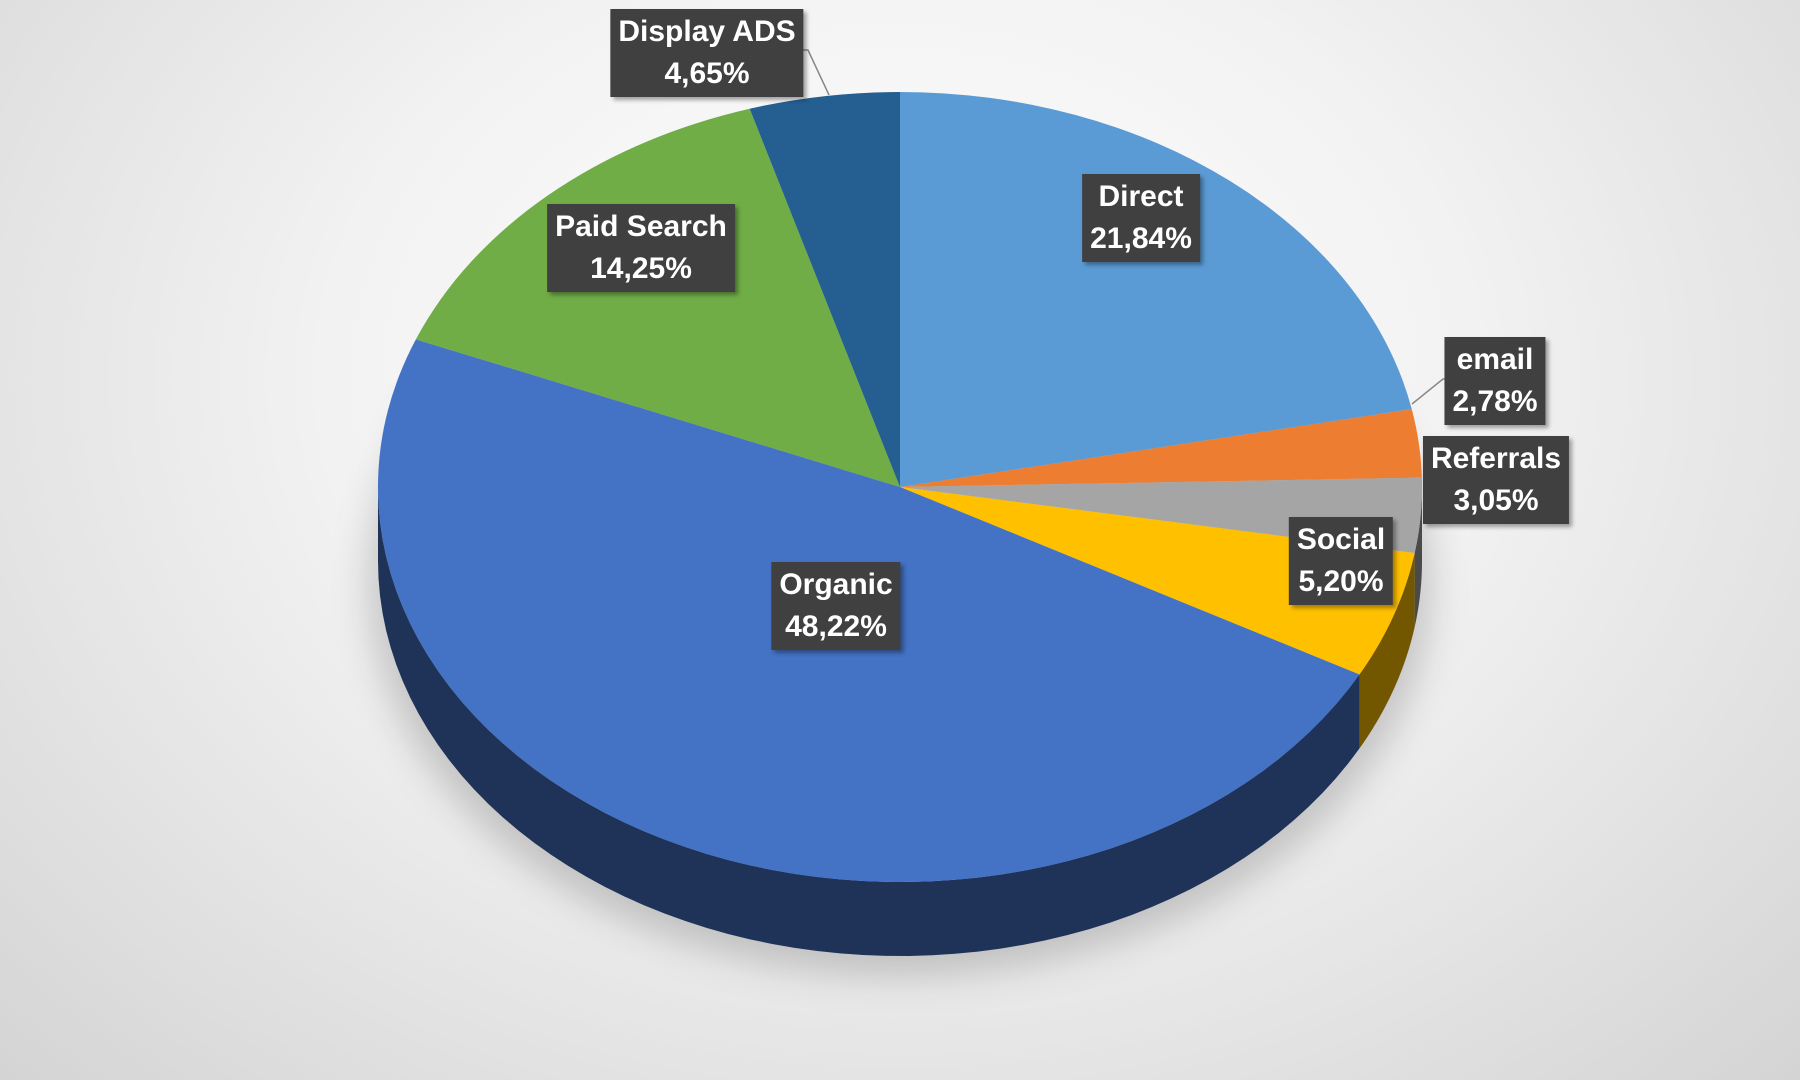 The image size is (1800, 1080). Describe the element at coordinates (836, 626) in the screenshot. I see `data-label-value: 48,22%` at that location.